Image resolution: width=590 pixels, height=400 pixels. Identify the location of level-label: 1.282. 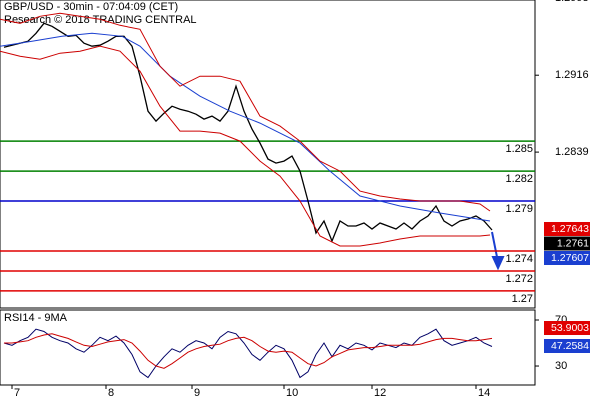
(519, 179).